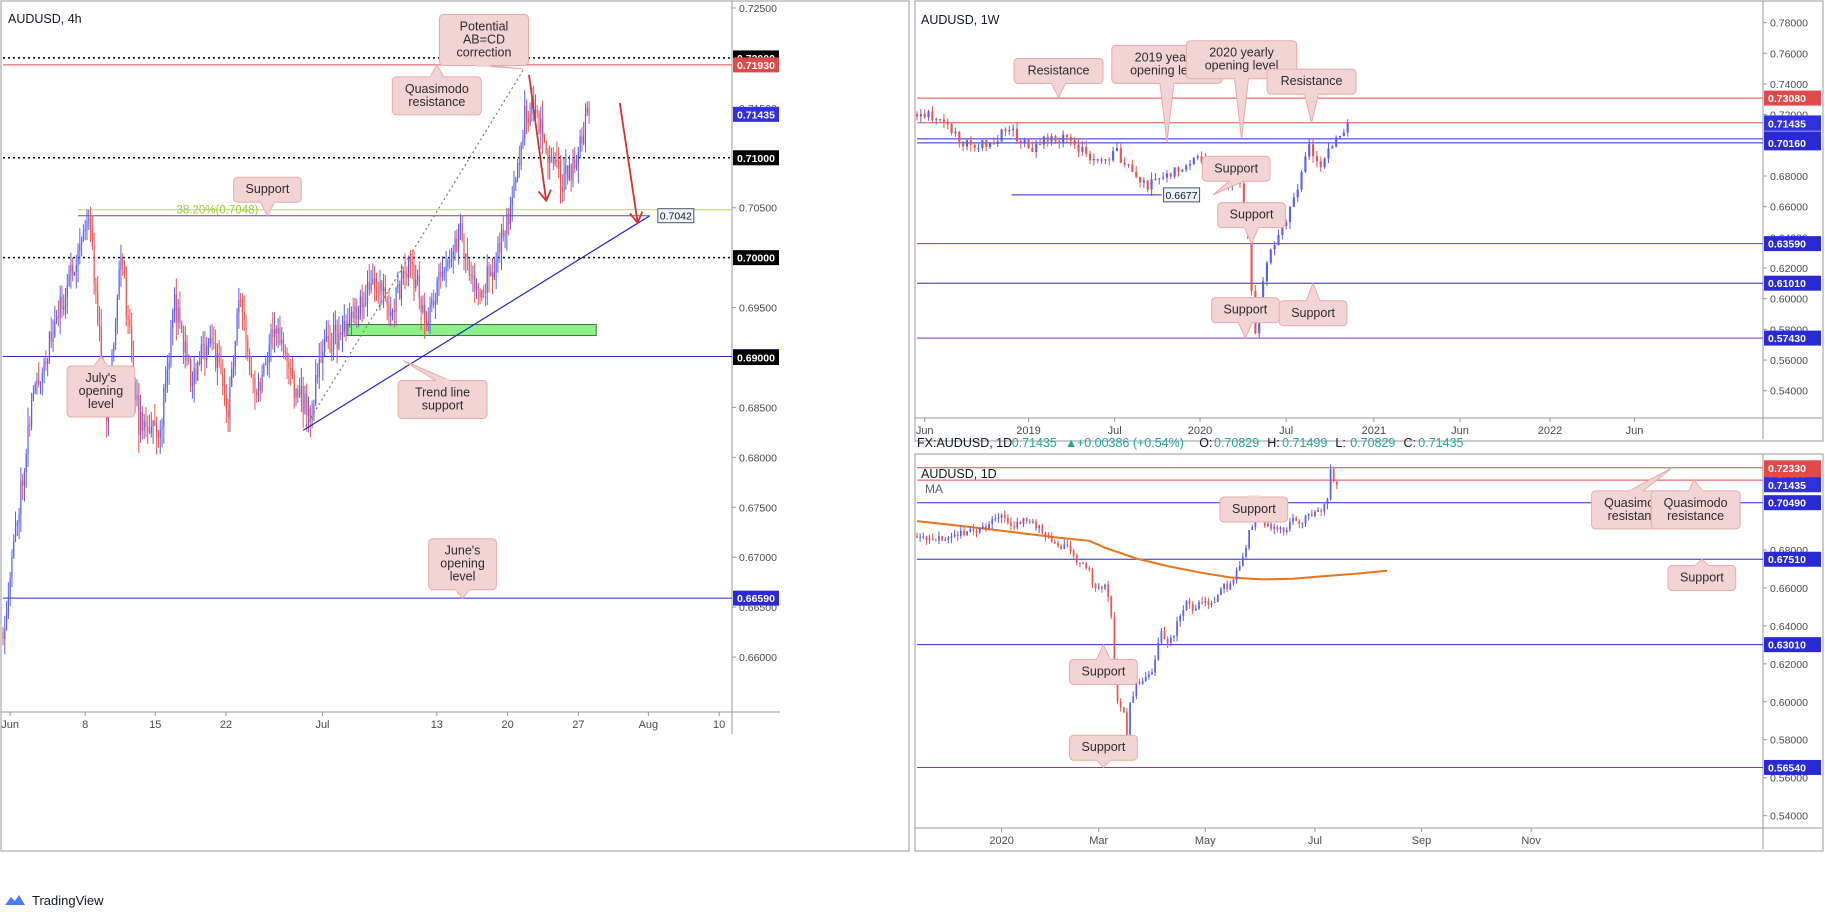  Describe the element at coordinates (1236, 175) in the screenshot. I see `callout-4: Support` at that location.